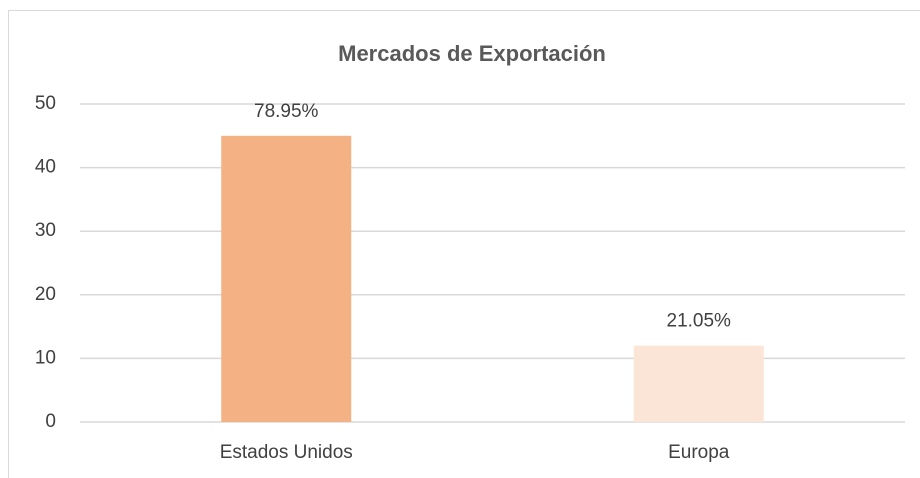 Image resolution: width=920 pixels, height=478 pixels. Describe the element at coordinates (45, 294) in the screenshot. I see `y-tick-label: 20` at that location.